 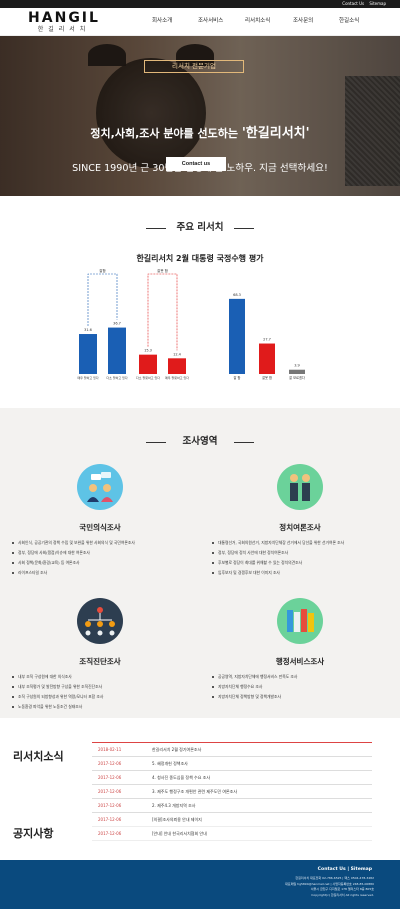 I want to click on news-text: 3. 제주도 행정구조 개편안 관련 제주도민 여론조사, so click(x=195, y=791).